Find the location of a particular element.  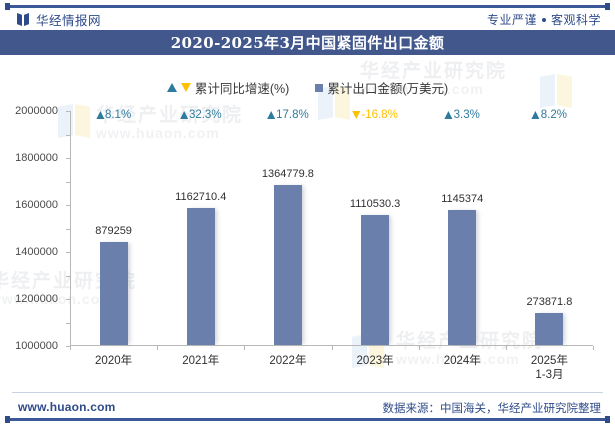

y-axis-tick: 1000000 is located at coordinates (42, 290).